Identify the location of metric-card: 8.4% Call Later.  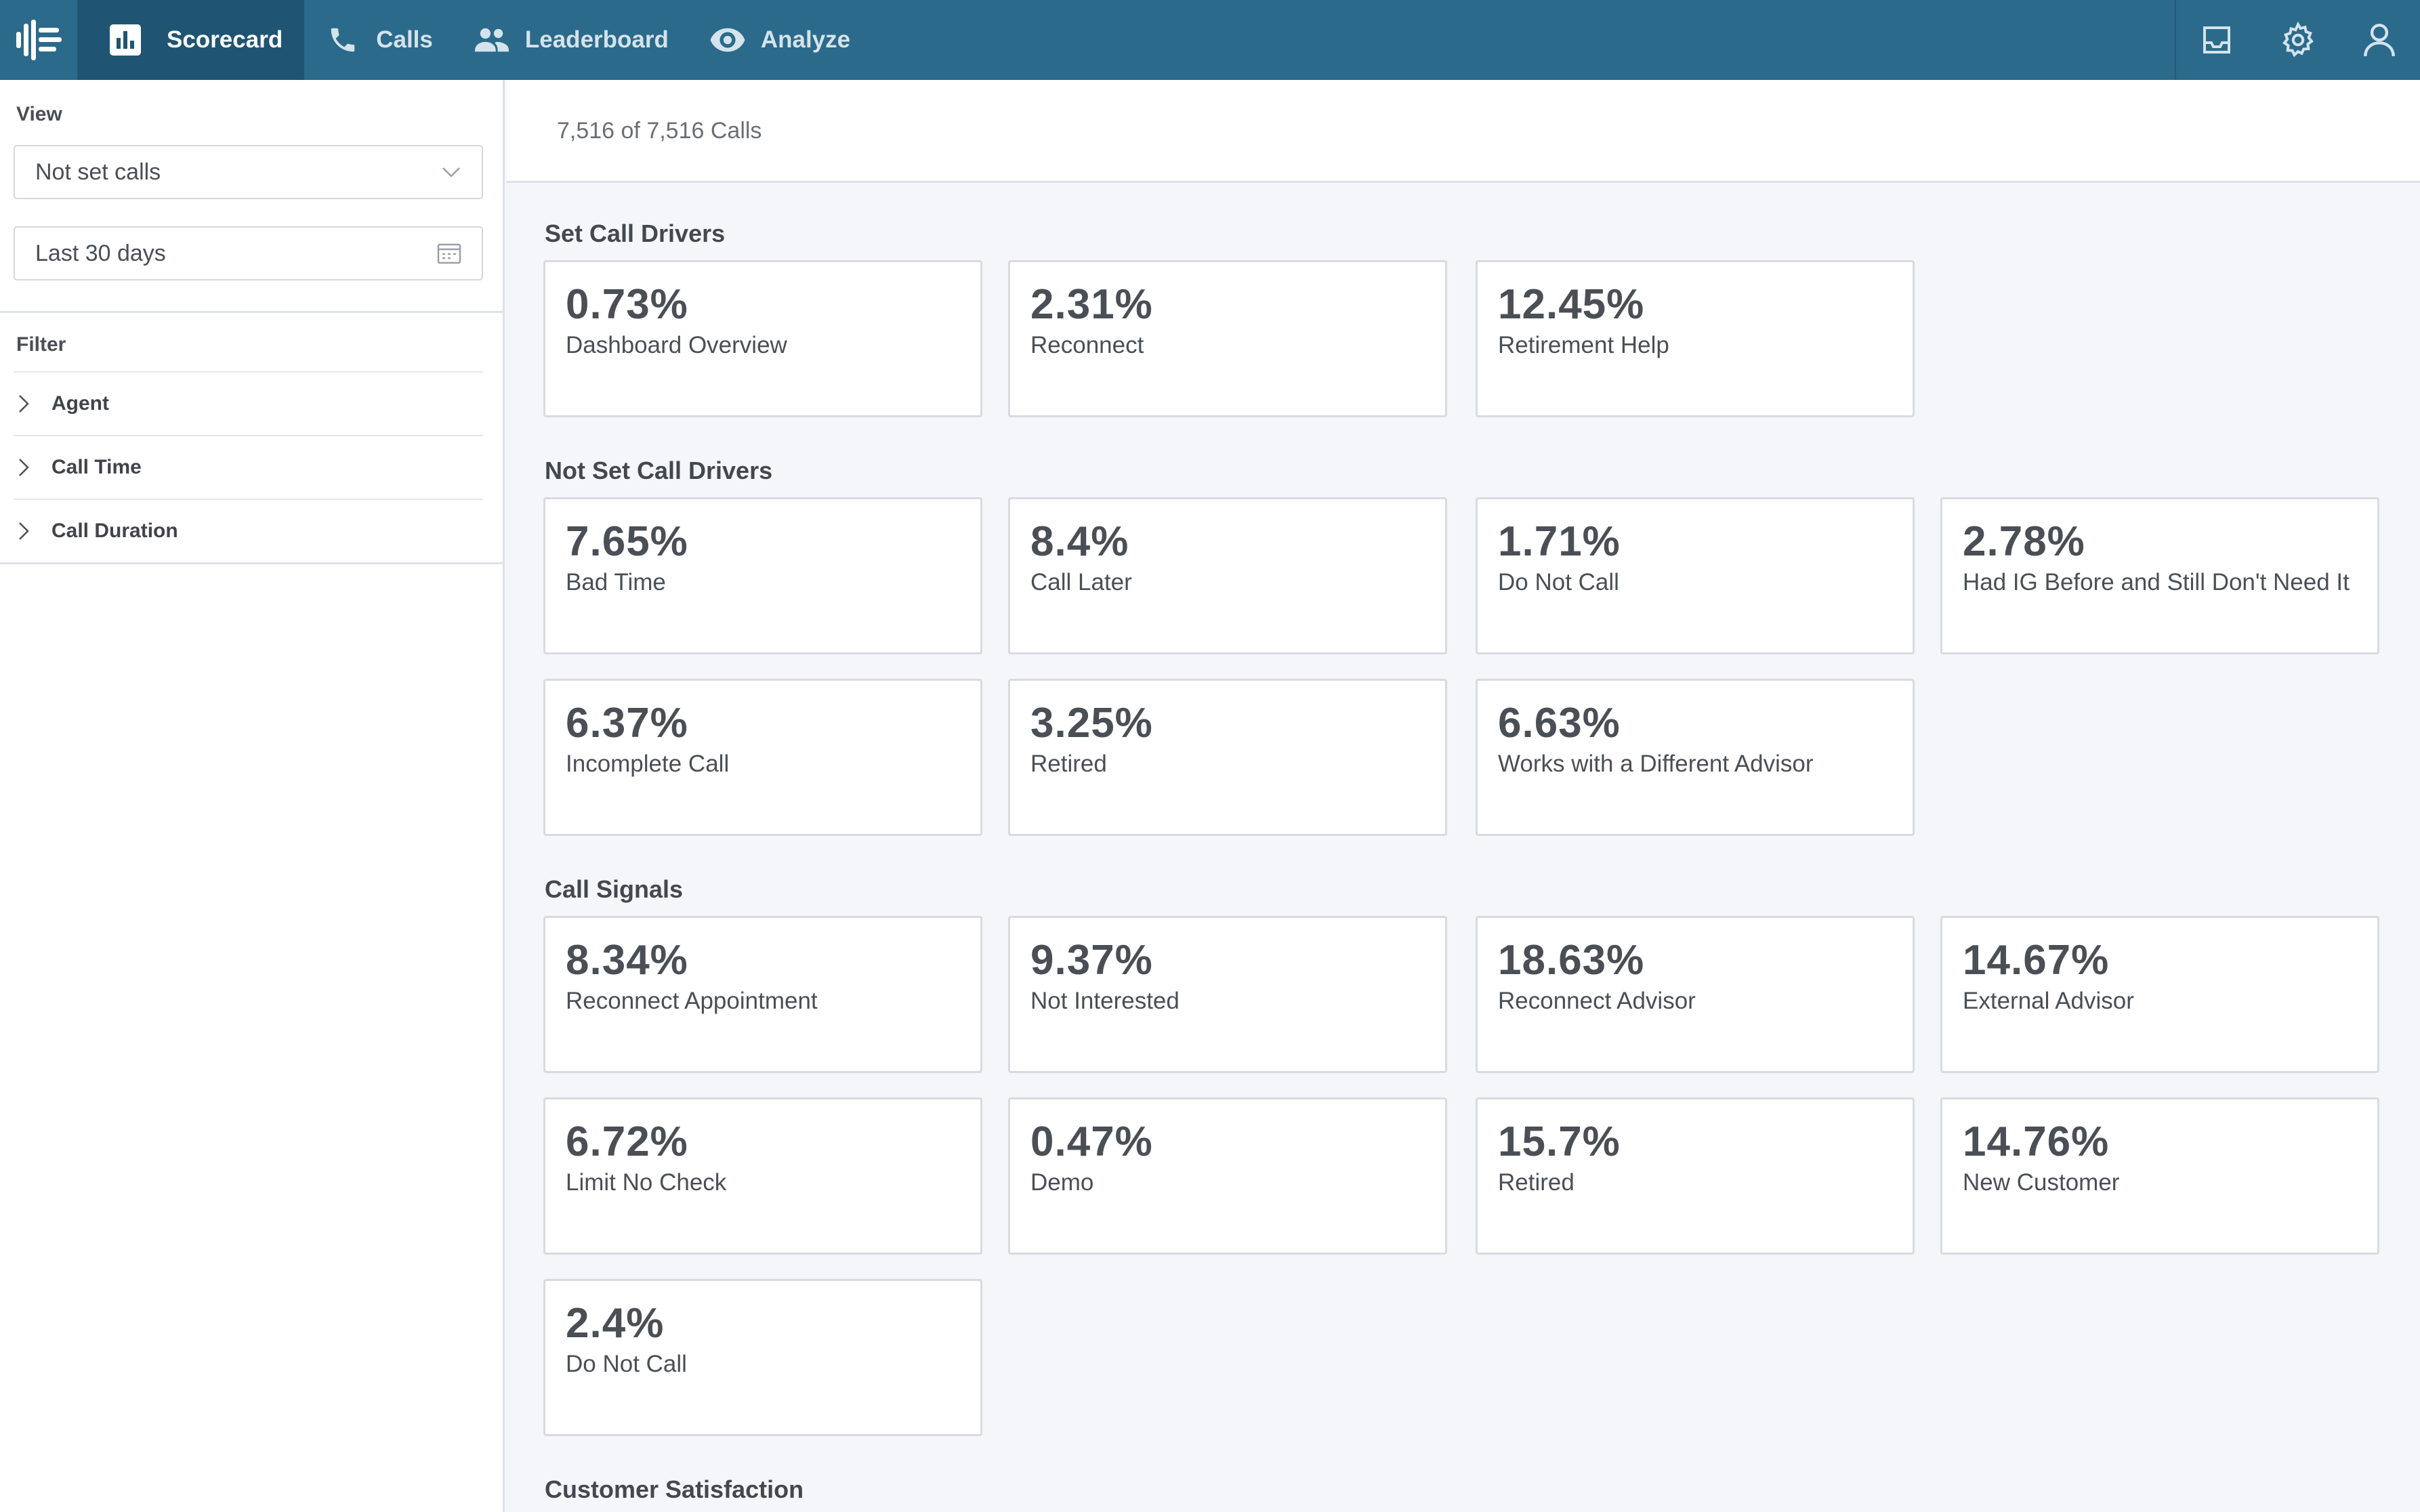
(1227, 575).